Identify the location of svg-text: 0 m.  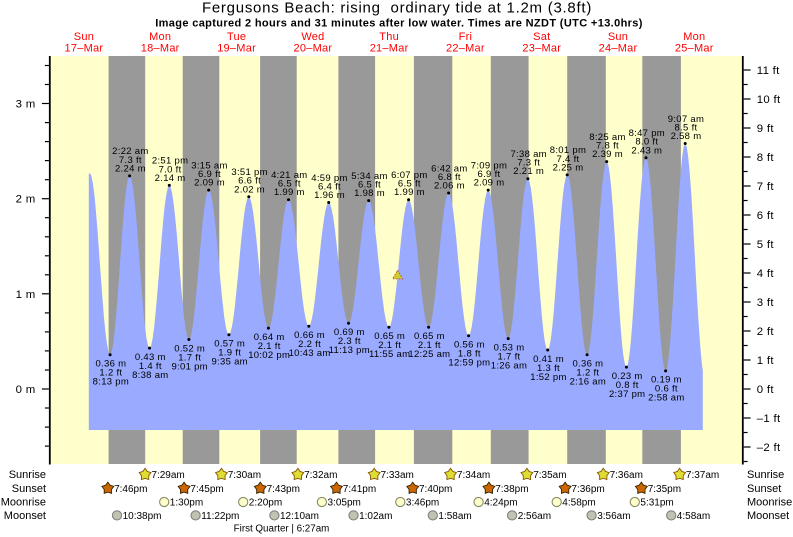
(26, 390).